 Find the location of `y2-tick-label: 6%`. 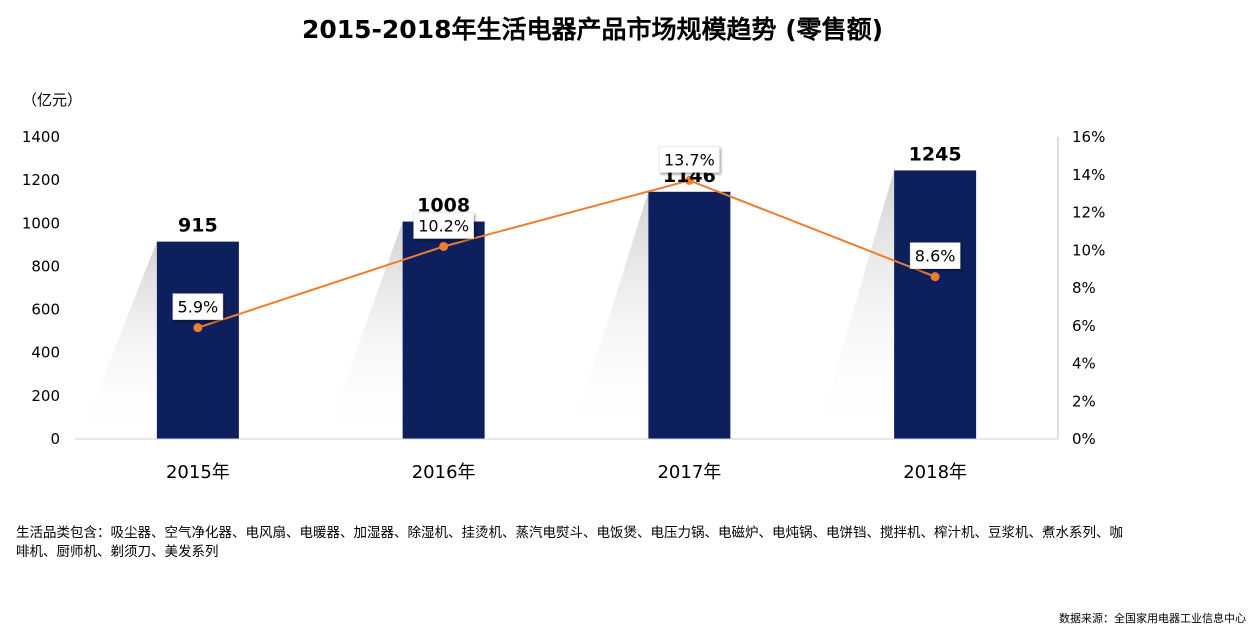

y2-tick-label: 6% is located at coordinates (1084, 326).